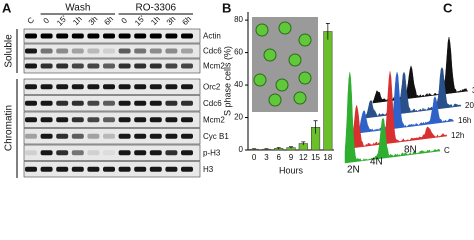 The height and width of the screenshot is (240, 474). Describe the element at coordinates (291, 170) in the screenshot. I see `x-axis-label: Hours` at that location.